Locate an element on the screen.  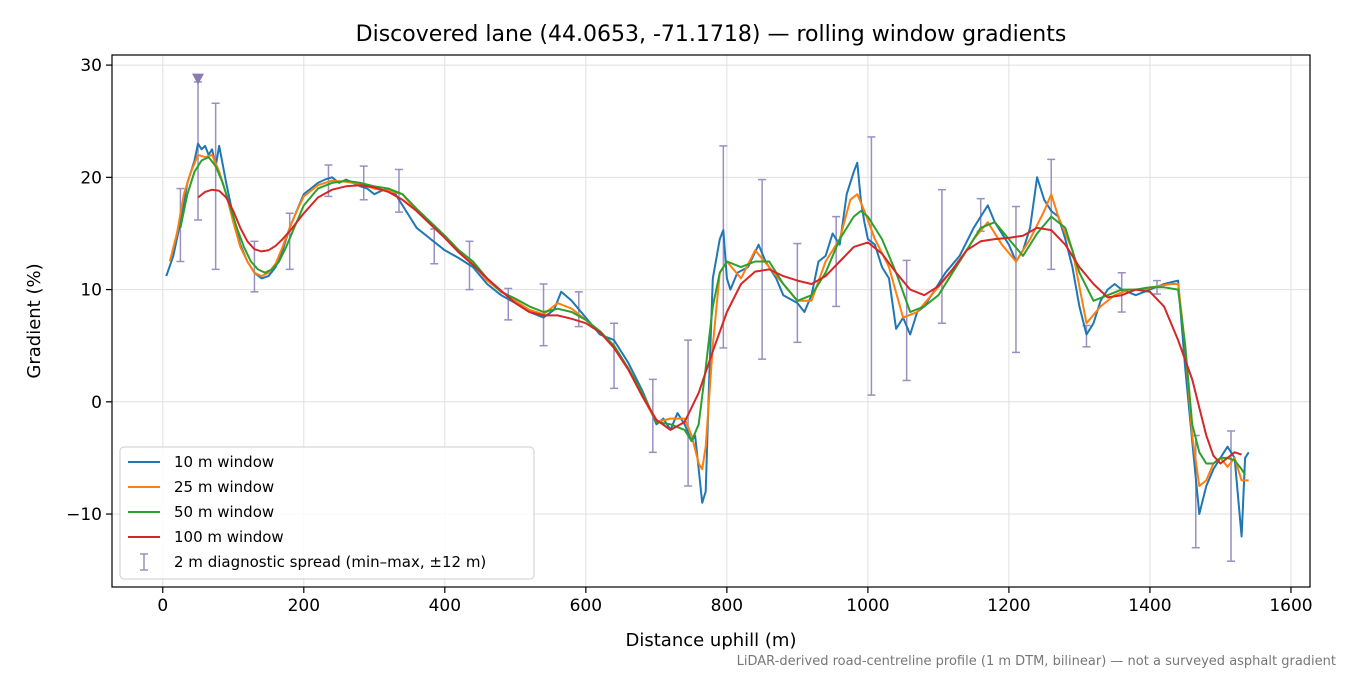
legend-label: 10 m window is located at coordinates (224, 462).